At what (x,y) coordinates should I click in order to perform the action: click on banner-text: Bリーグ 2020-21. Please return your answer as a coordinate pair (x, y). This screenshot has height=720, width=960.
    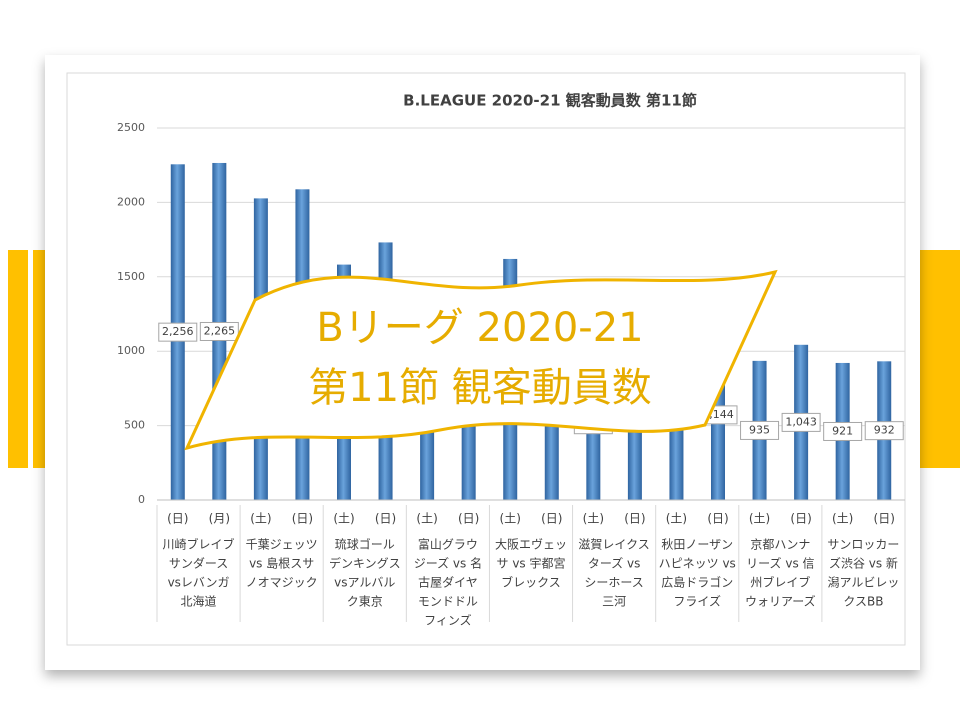
    Looking at the image, I should click on (479, 328).